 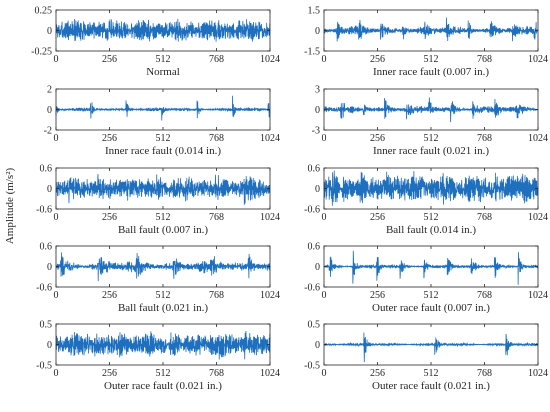 I want to click on y-tick-label: 0.25, so click(x=44, y=11).